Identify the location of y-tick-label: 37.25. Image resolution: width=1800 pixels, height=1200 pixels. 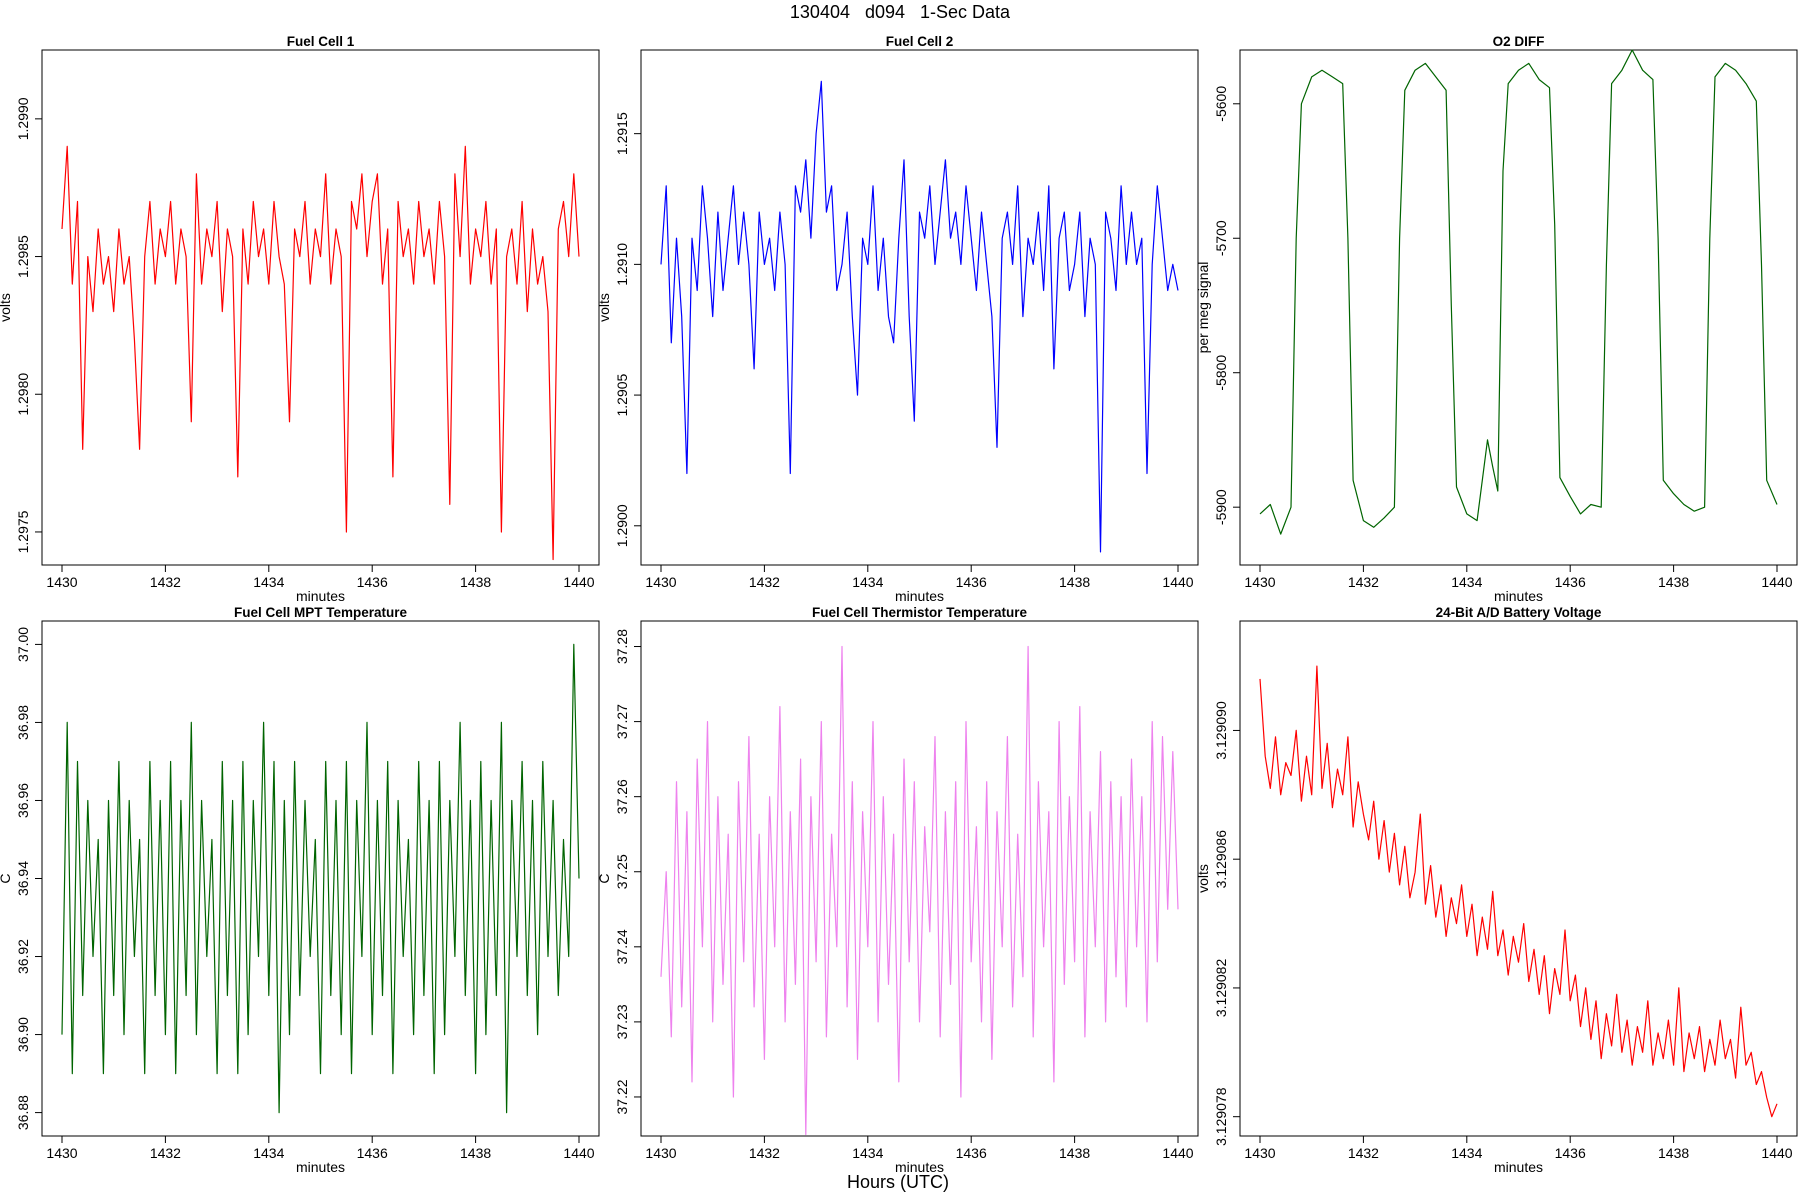
(622, 871).